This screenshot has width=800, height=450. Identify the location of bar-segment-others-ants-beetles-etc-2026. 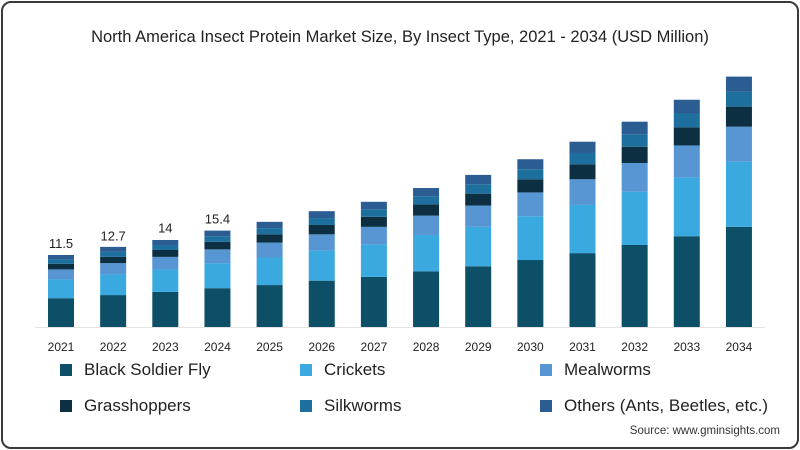
(321, 215).